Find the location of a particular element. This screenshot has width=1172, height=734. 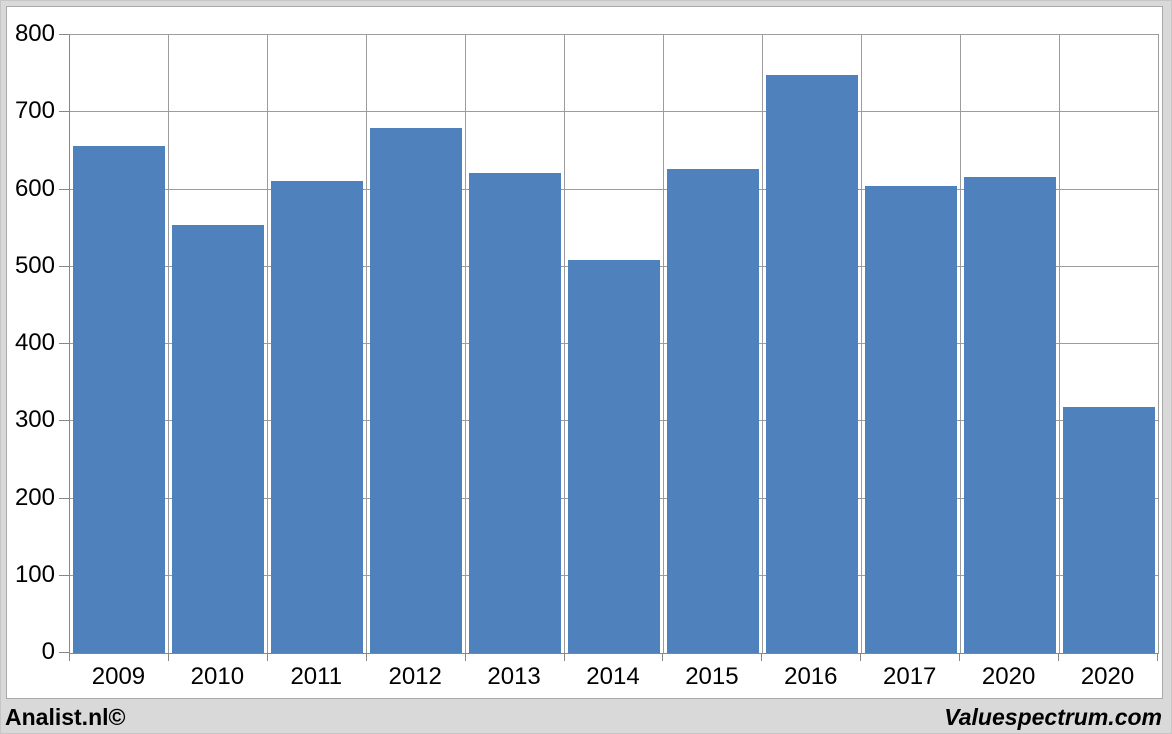

y-axis-tick-label: 100 is located at coordinates (34, 574).